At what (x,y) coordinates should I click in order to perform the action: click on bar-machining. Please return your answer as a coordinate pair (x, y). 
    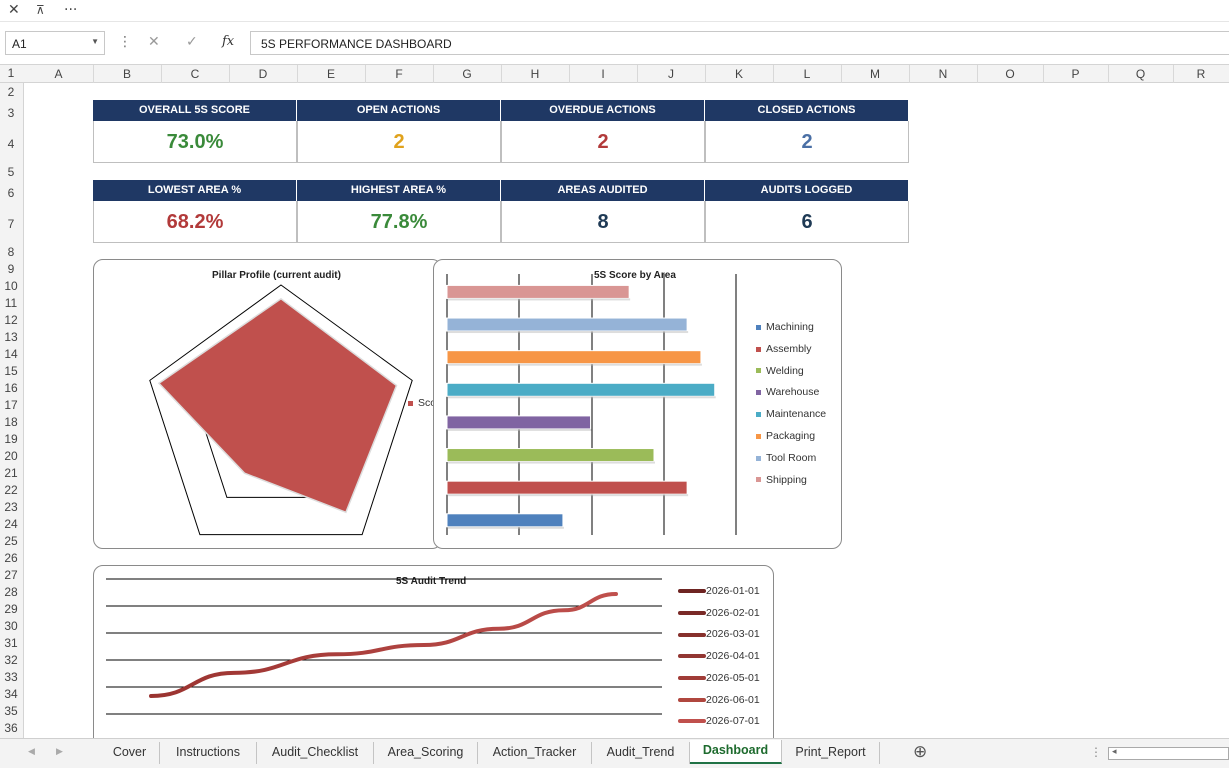
    Looking at the image, I should click on (505, 520).